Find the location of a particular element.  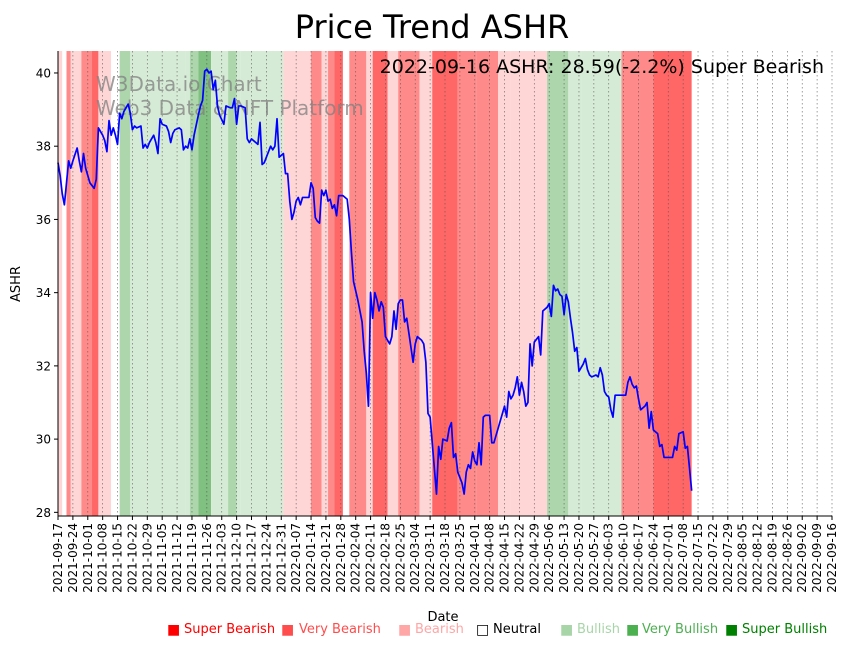

x-tick-label-7: 2021-11-05 is located at coordinates (162, 558).